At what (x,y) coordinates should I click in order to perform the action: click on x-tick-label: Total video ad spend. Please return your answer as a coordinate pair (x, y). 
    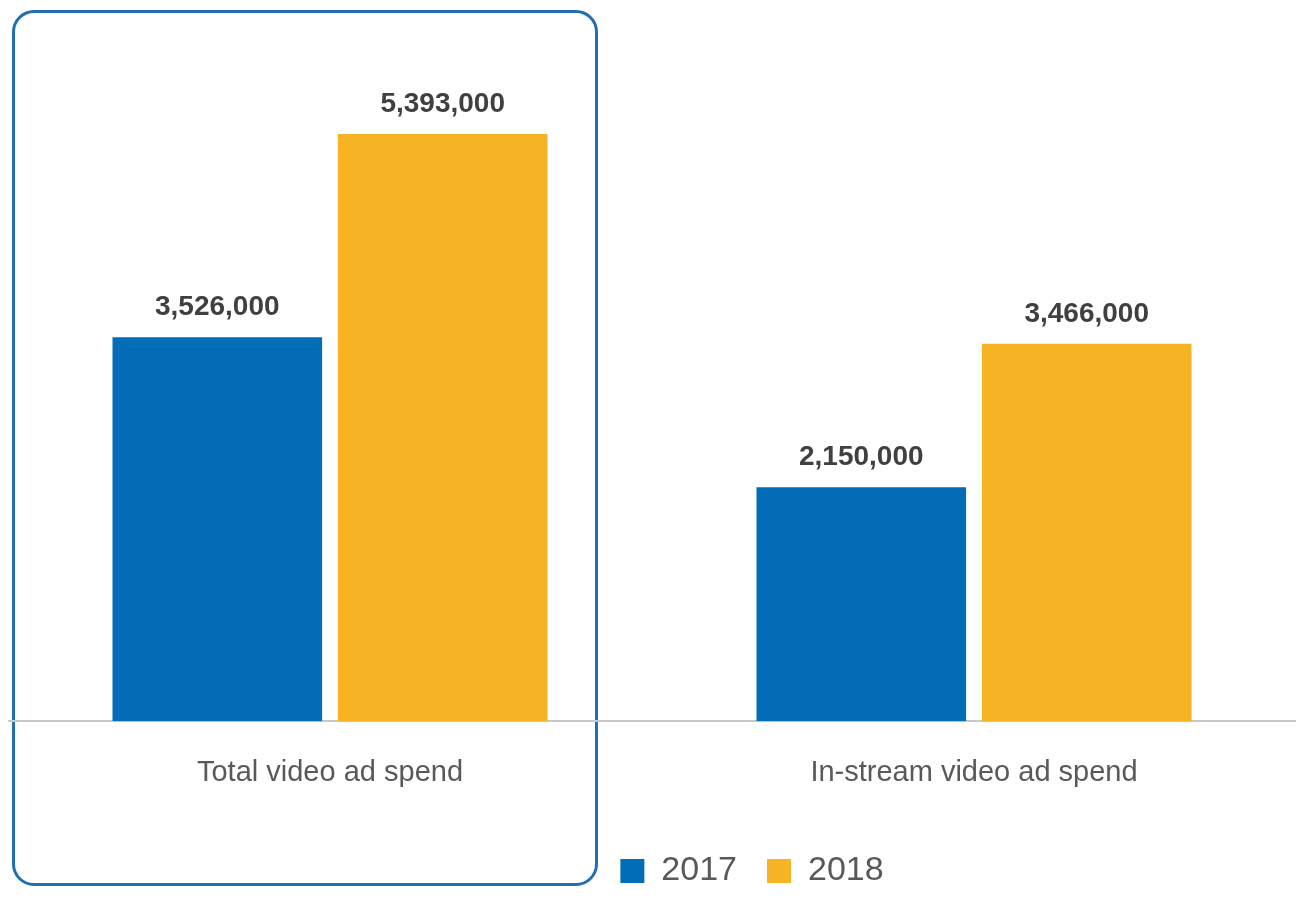
    Looking at the image, I should click on (330, 770).